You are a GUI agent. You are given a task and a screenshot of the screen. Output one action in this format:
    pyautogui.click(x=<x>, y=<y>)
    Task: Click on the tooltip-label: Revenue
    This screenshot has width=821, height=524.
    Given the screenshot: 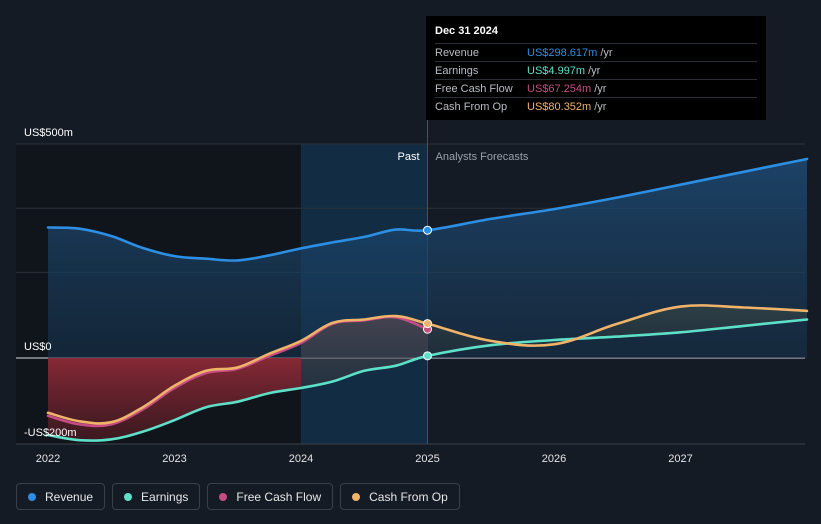 What is the action you would take?
    pyautogui.click(x=457, y=52)
    